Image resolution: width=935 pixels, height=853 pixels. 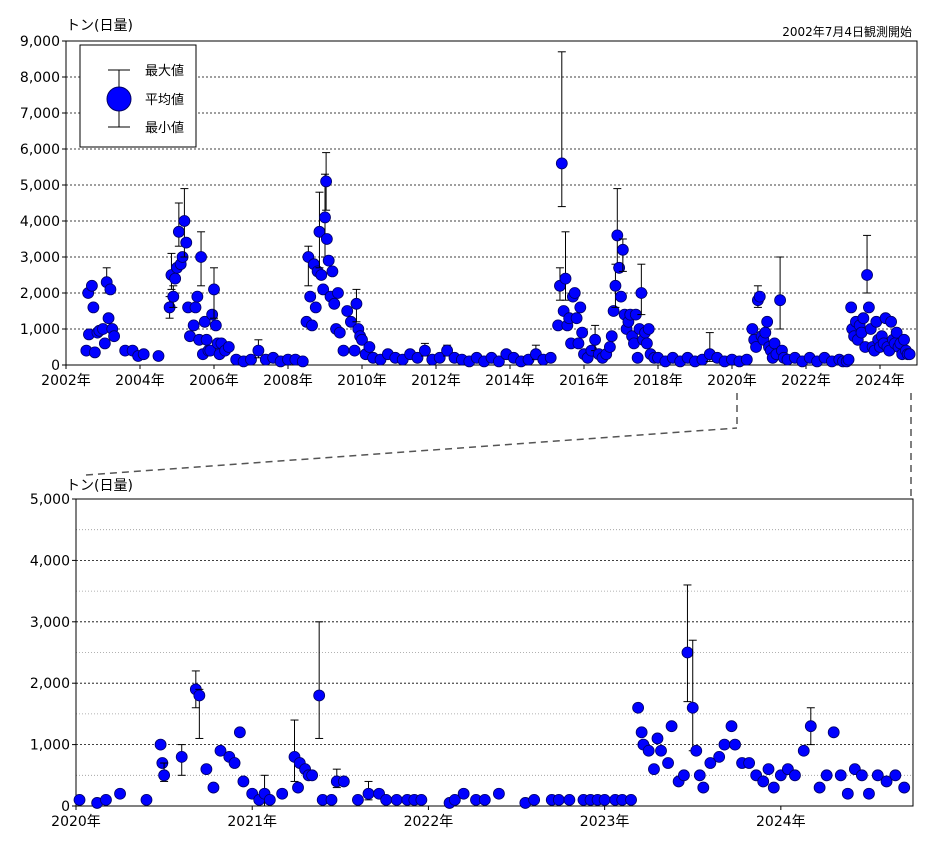 What do you see at coordinates (138, 96) in the screenshot?
I see `chart-legend: 最大値 平均値 最小値` at bounding box center [138, 96].